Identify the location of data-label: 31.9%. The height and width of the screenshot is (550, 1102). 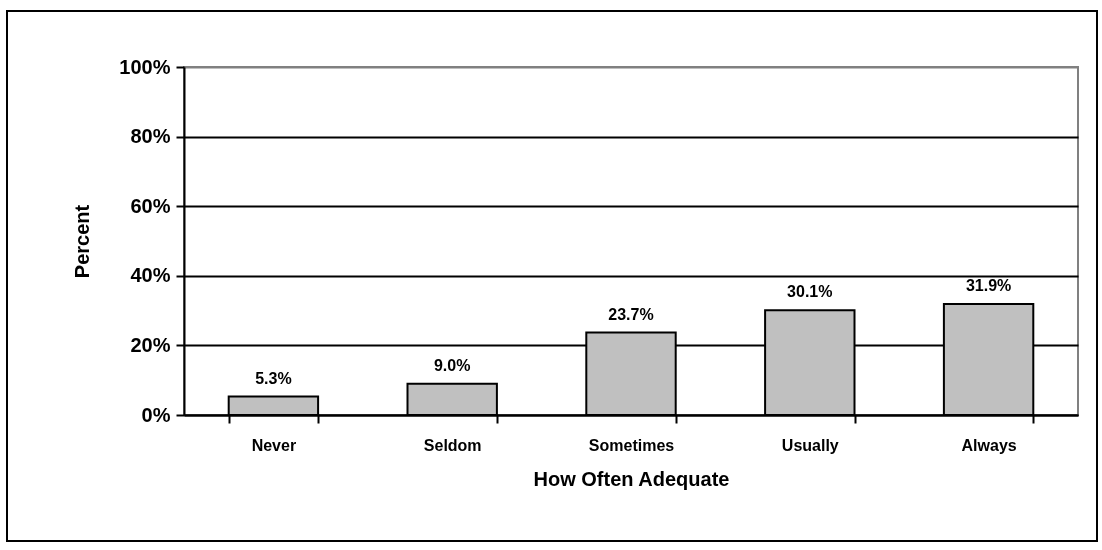
(988, 285).